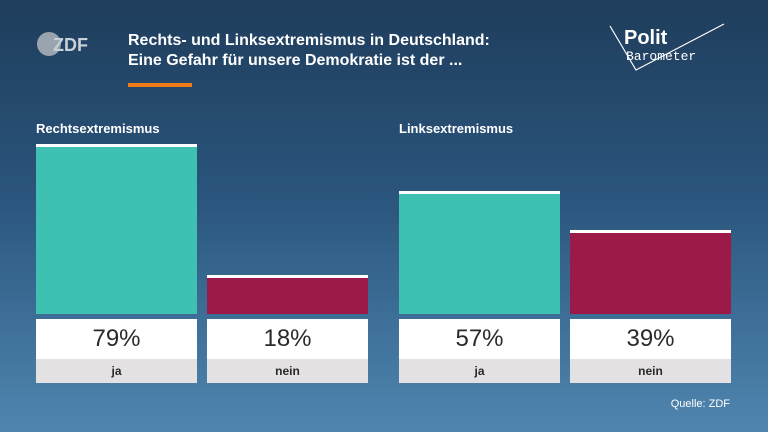 This screenshot has width=768, height=432. Describe the element at coordinates (700, 404) in the screenshot. I see `source-note: Quelle: ZDF` at that location.